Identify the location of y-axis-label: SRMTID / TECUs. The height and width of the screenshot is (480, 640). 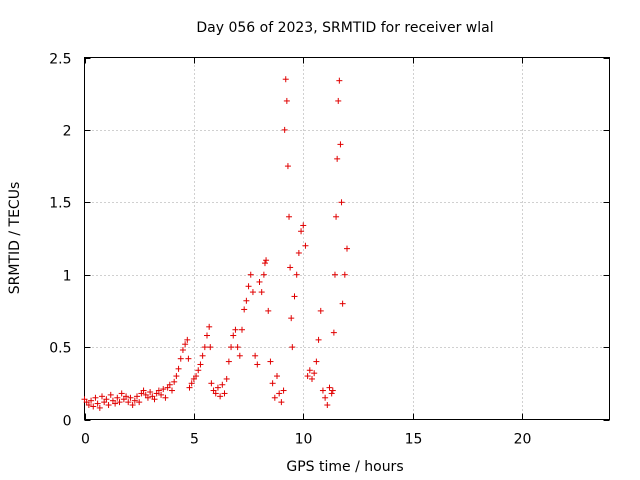
(15, 238).